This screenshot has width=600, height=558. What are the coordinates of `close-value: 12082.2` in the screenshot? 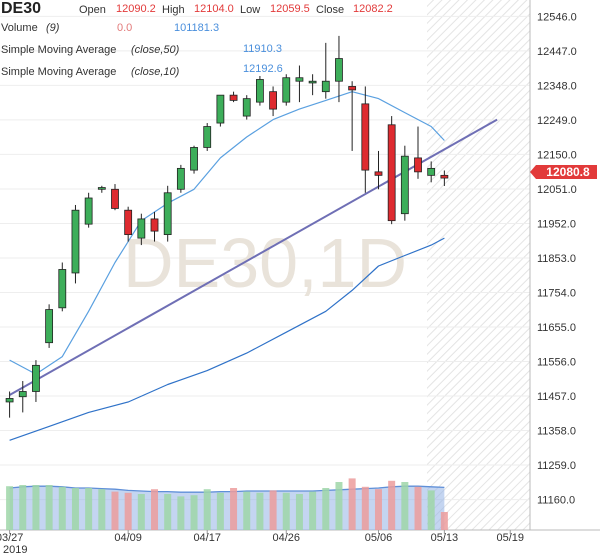 It's located at (373, 9).